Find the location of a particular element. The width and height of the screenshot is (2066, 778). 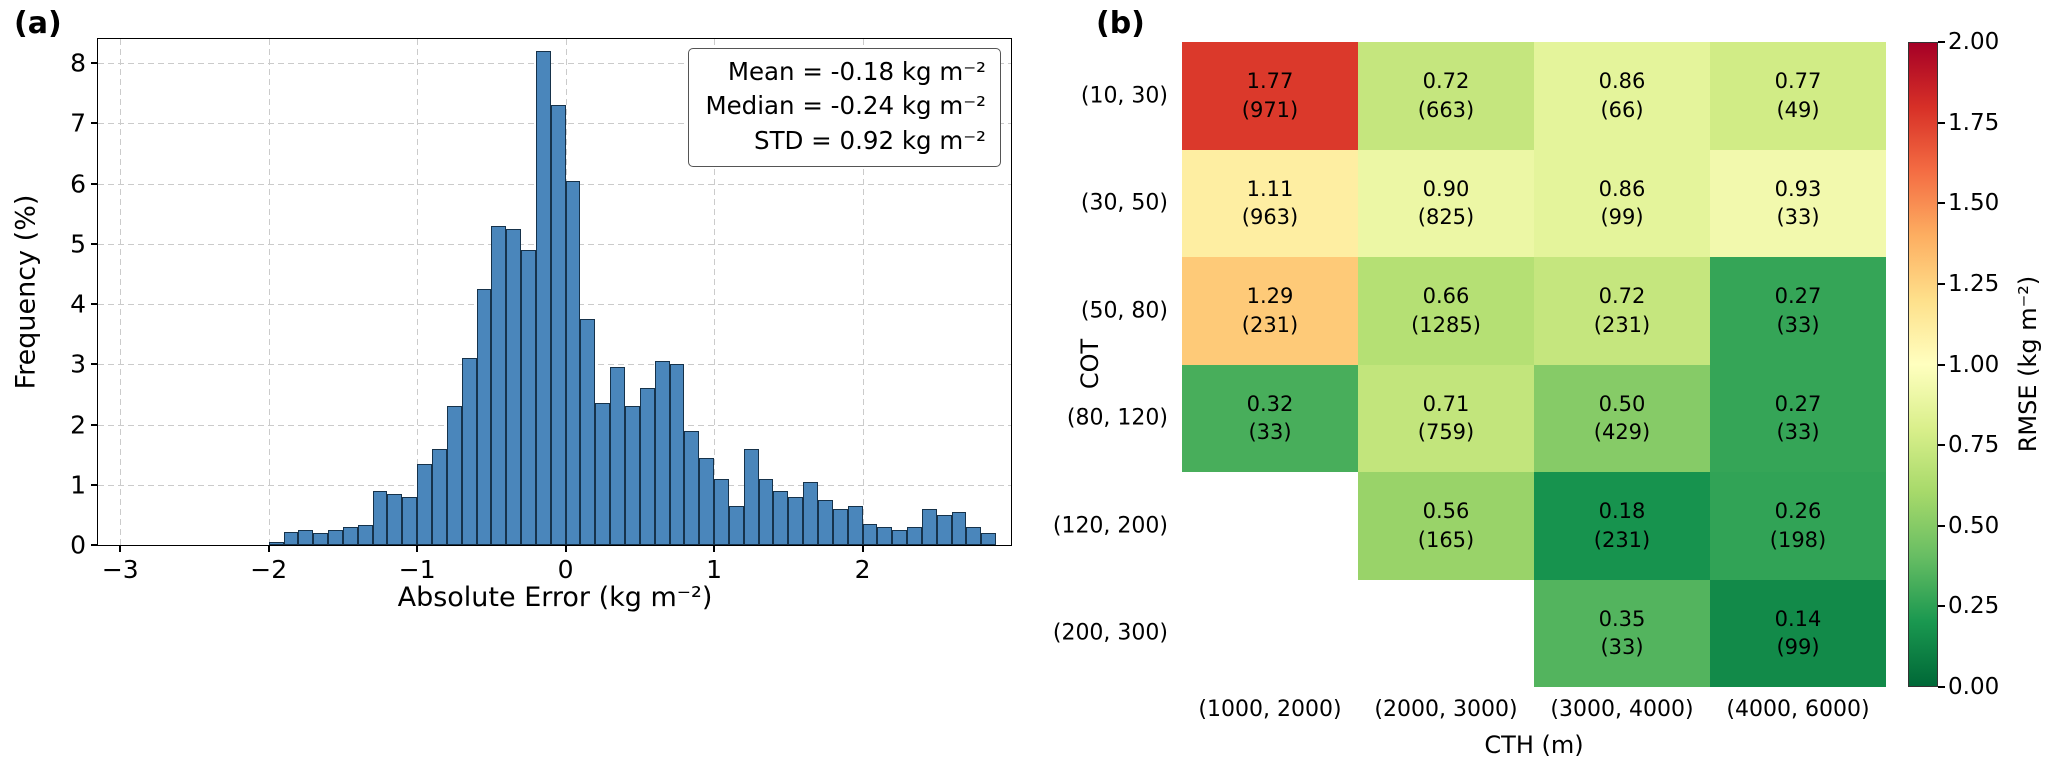

colorbar-tick-label: 2.00 is located at coordinates (1974, 42).